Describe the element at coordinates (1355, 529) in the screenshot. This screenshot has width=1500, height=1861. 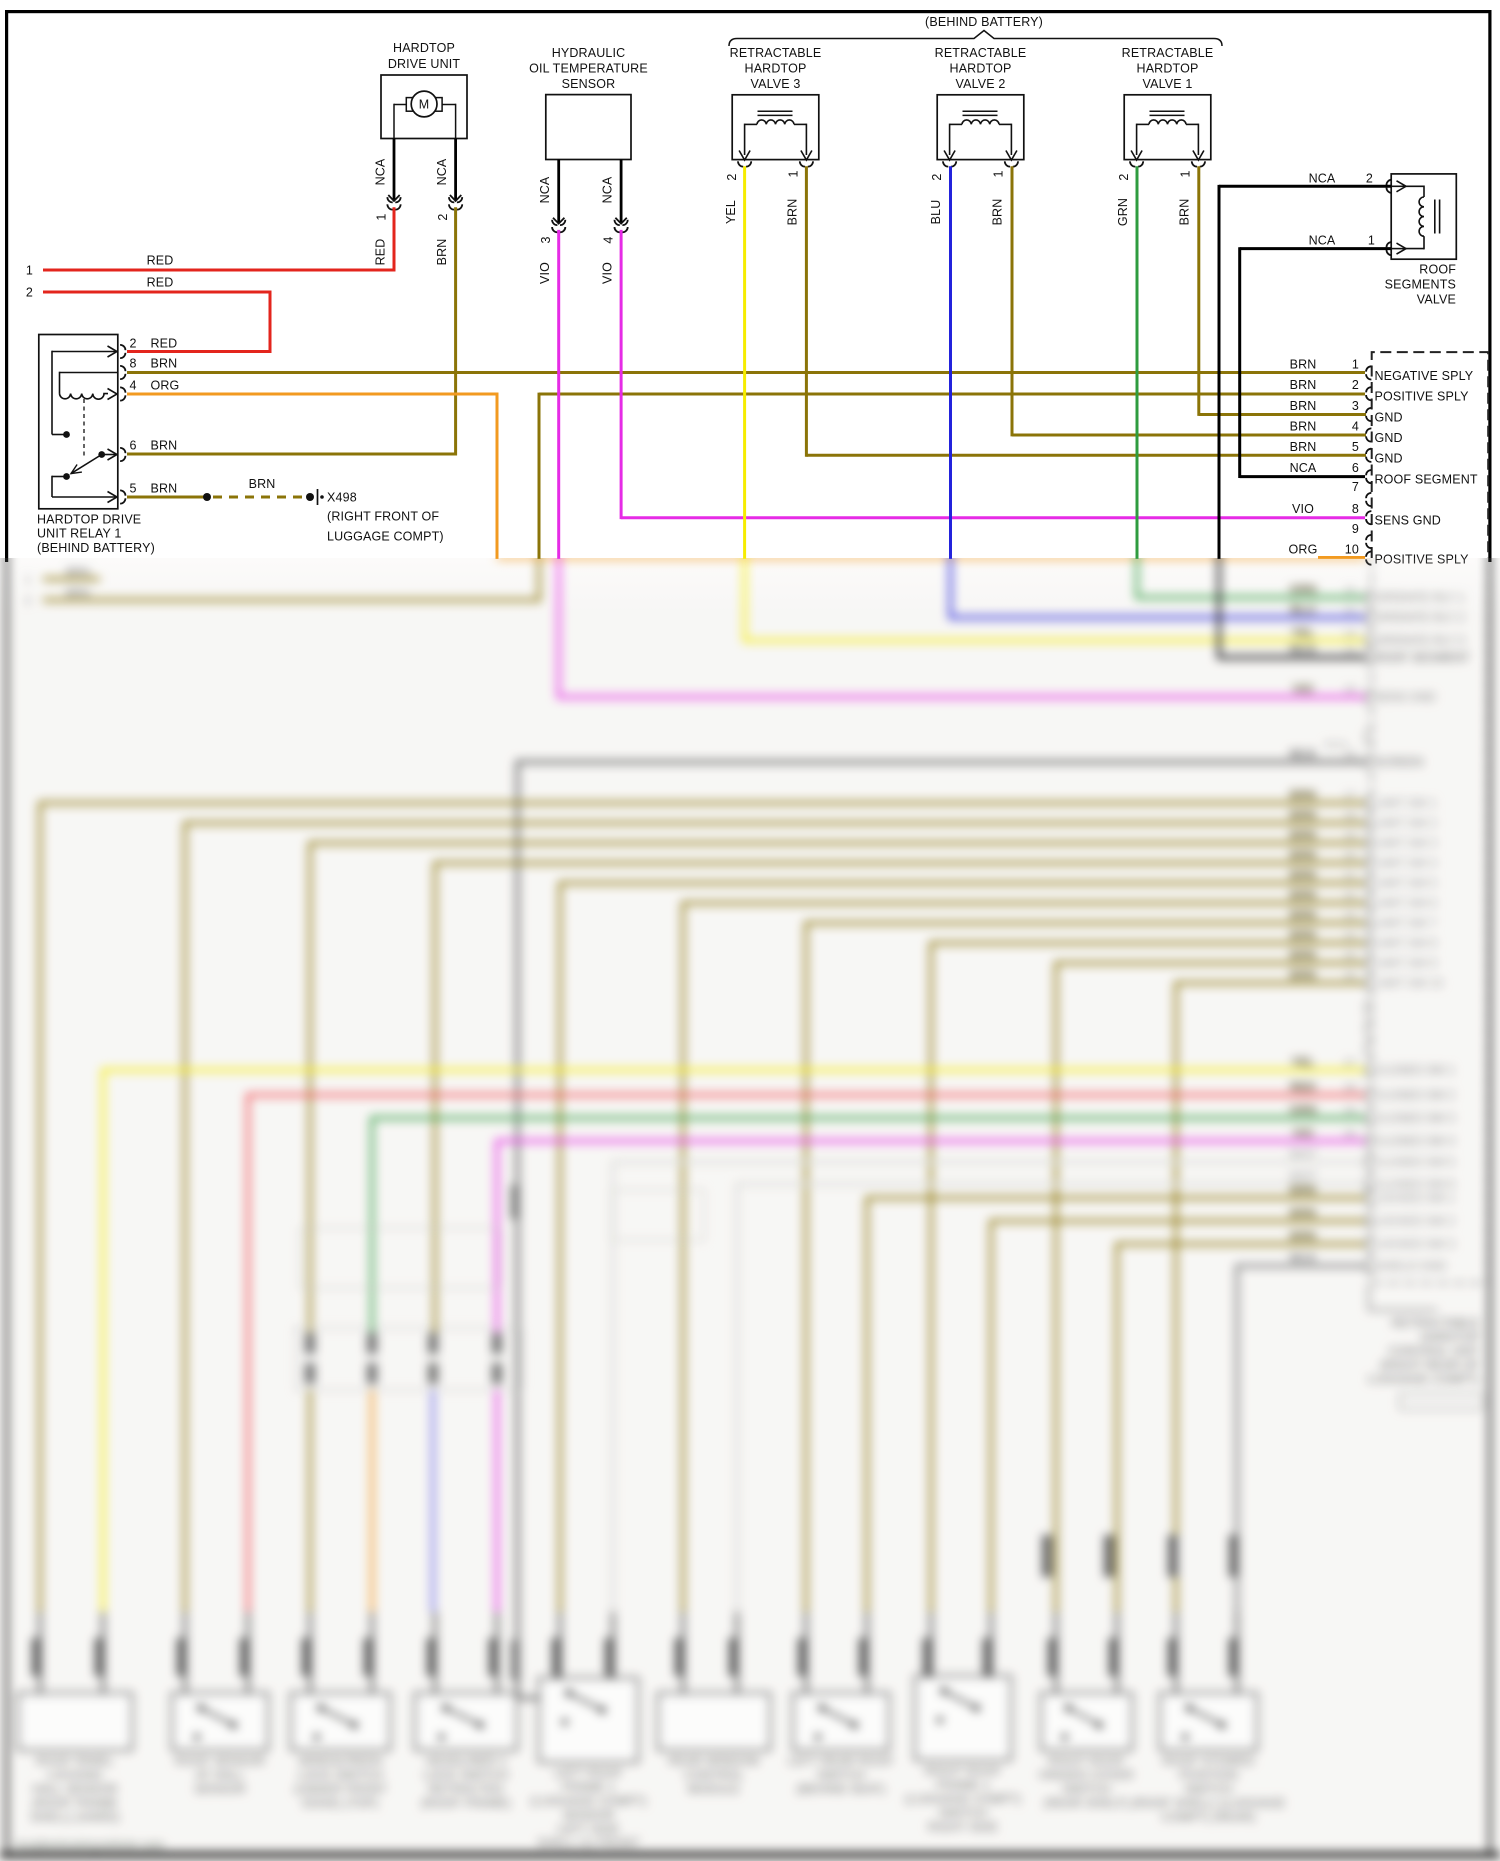
I see `svg-text: 9` at that location.